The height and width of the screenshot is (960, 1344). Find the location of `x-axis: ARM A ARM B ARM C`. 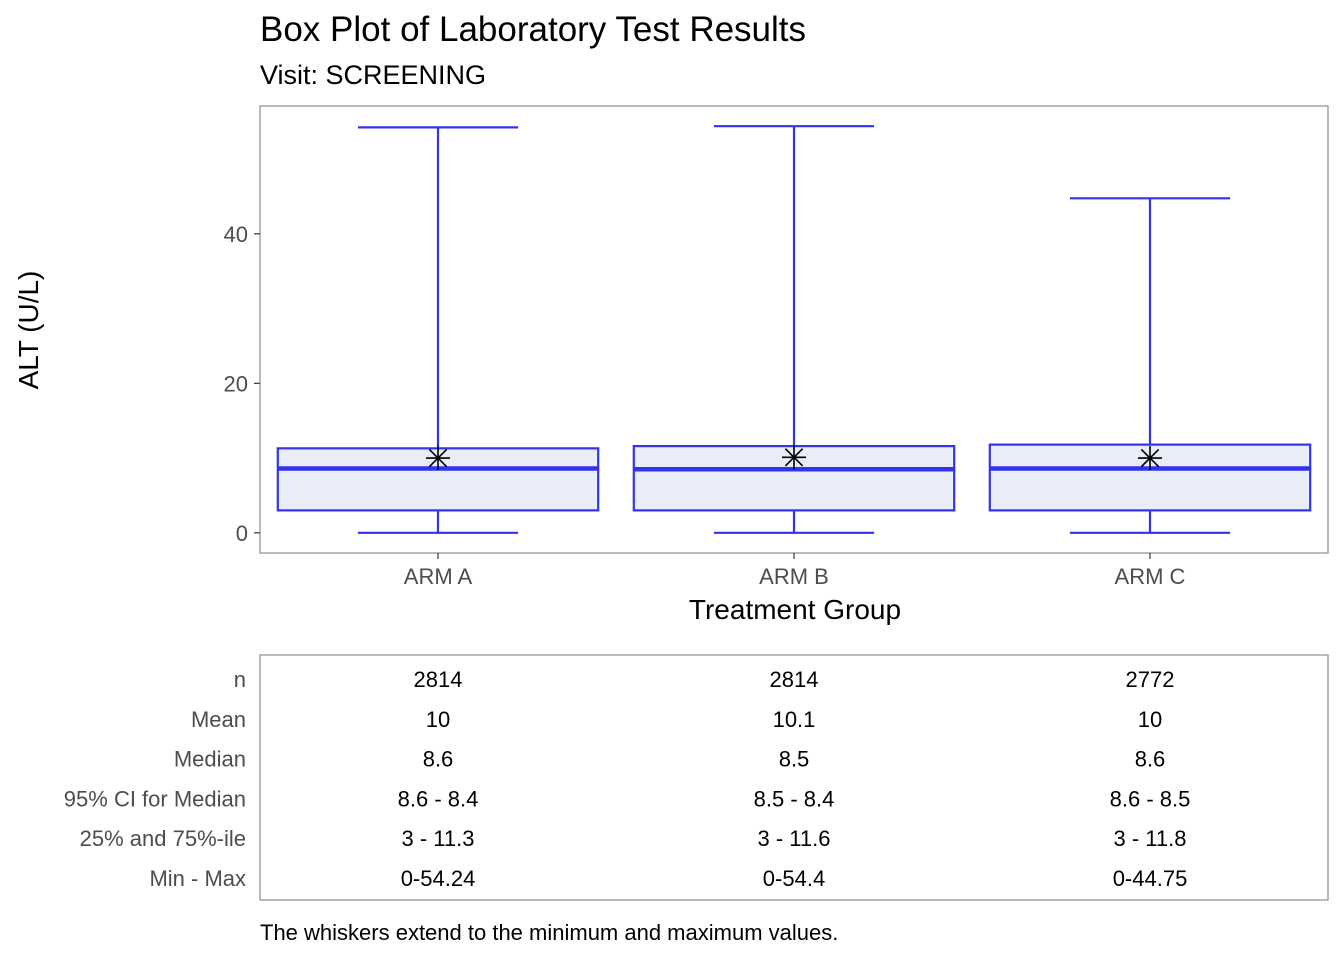

x-axis: ARM A ARM B ARM C is located at coordinates (795, 571).